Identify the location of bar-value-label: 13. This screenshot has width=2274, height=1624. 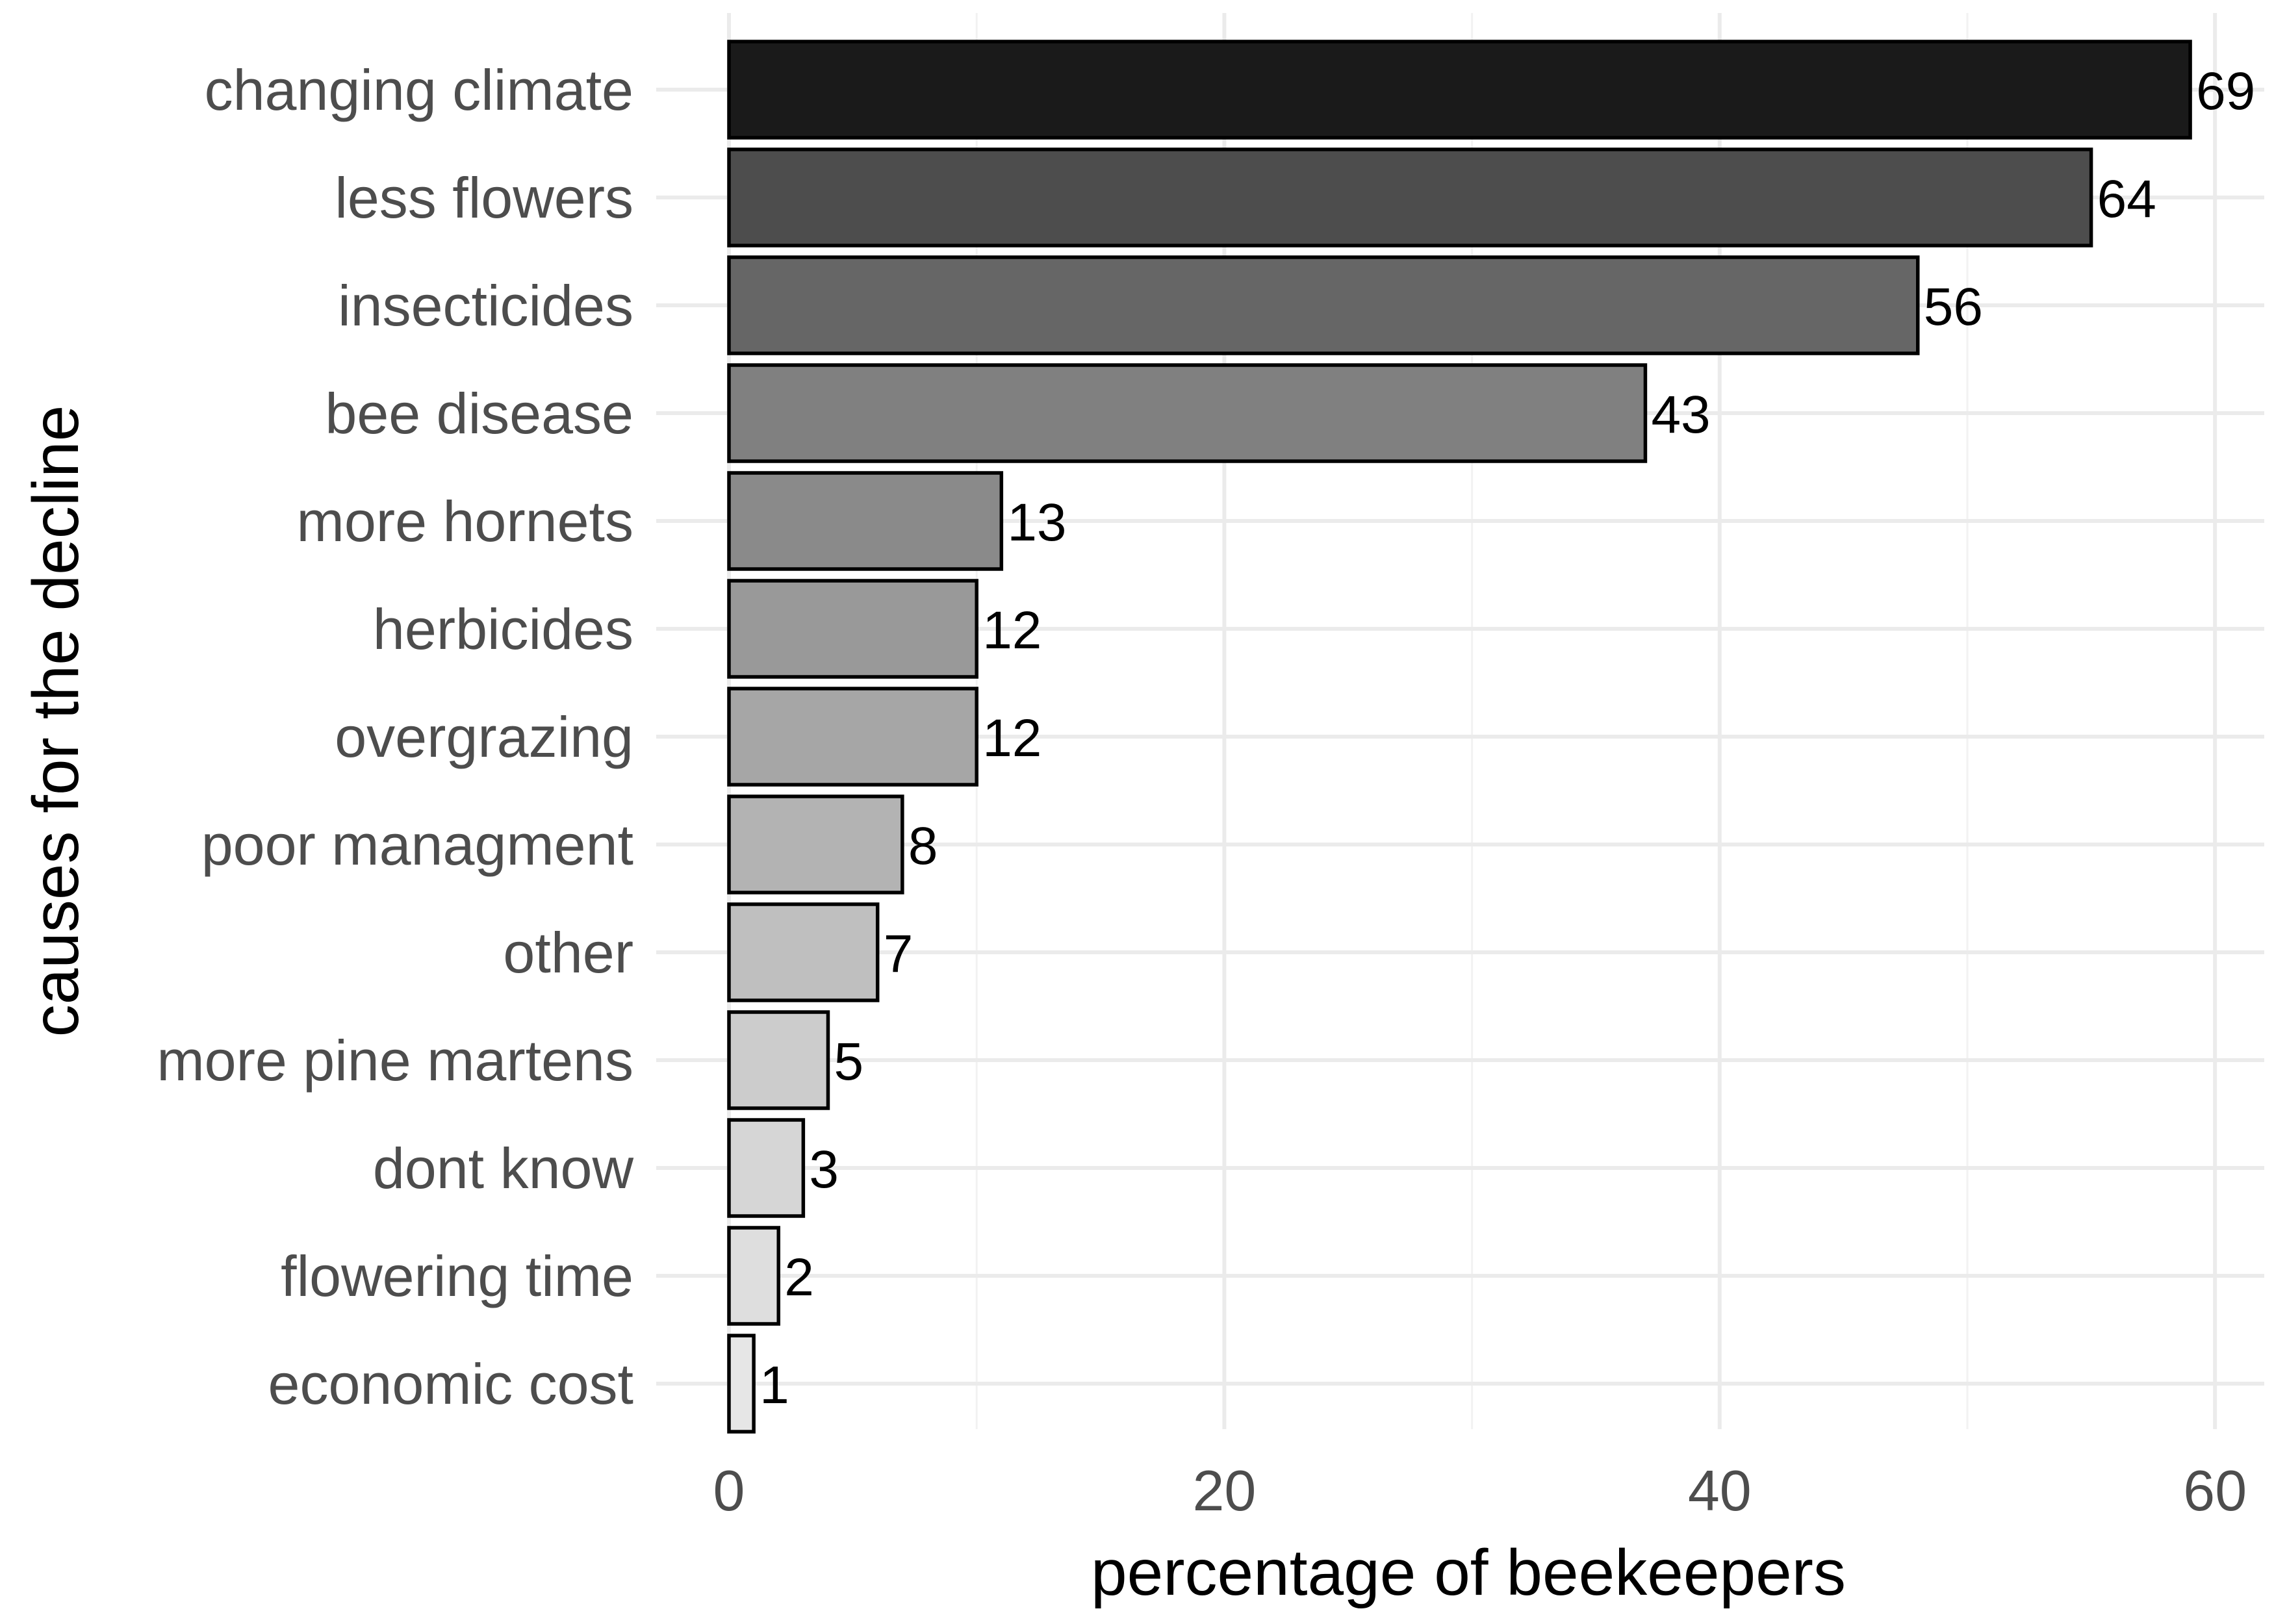
(1036, 522).